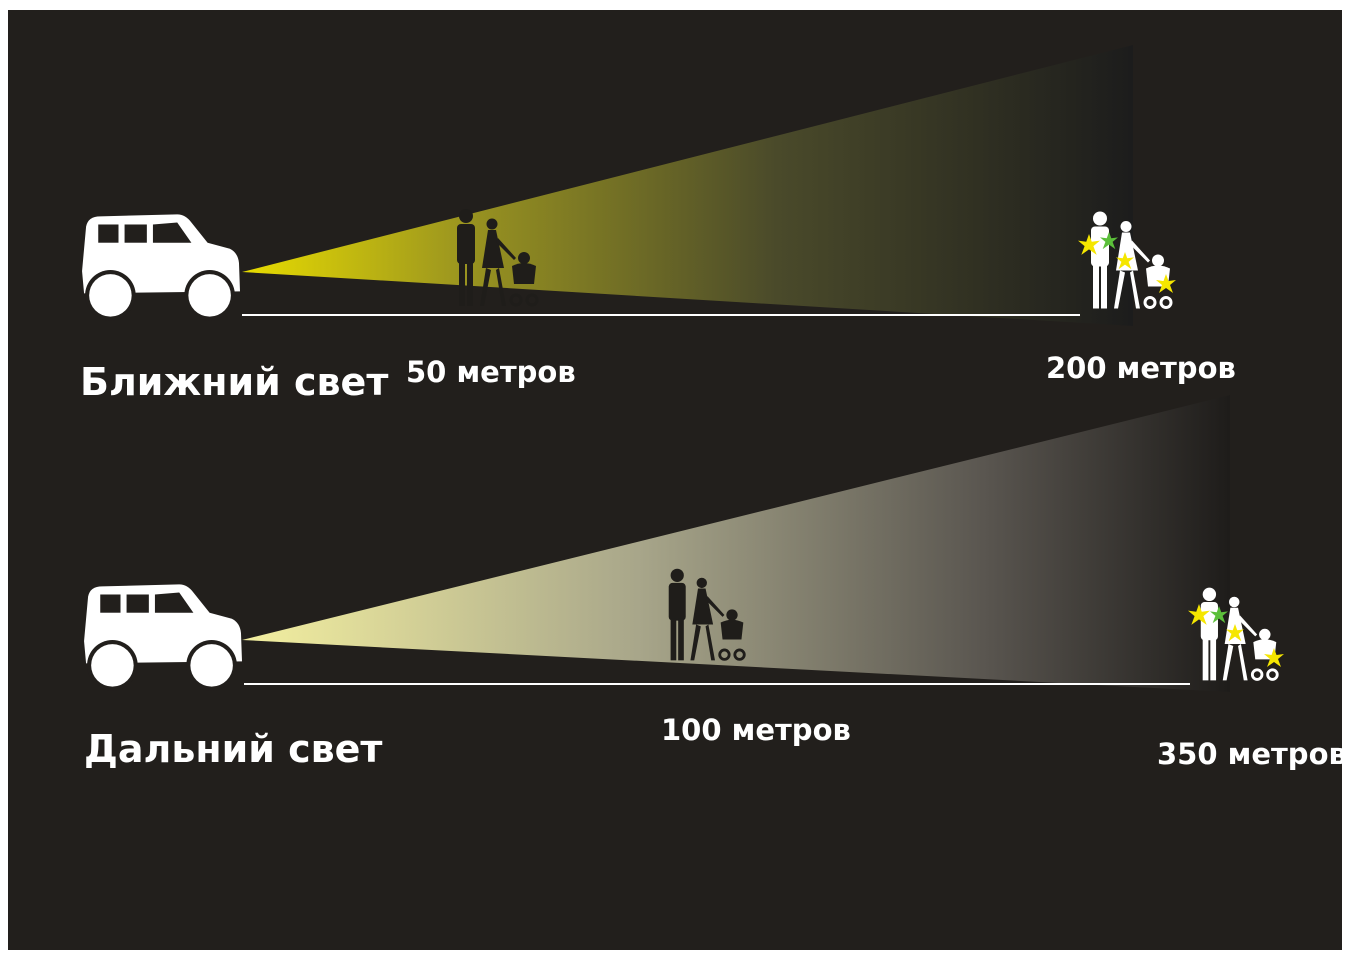 This screenshot has height=957, width=1350. What do you see at coordinates (1252, 754) in the screenshot?
I see `distance-label: 350 метров` at bounding box center [1252, 754].